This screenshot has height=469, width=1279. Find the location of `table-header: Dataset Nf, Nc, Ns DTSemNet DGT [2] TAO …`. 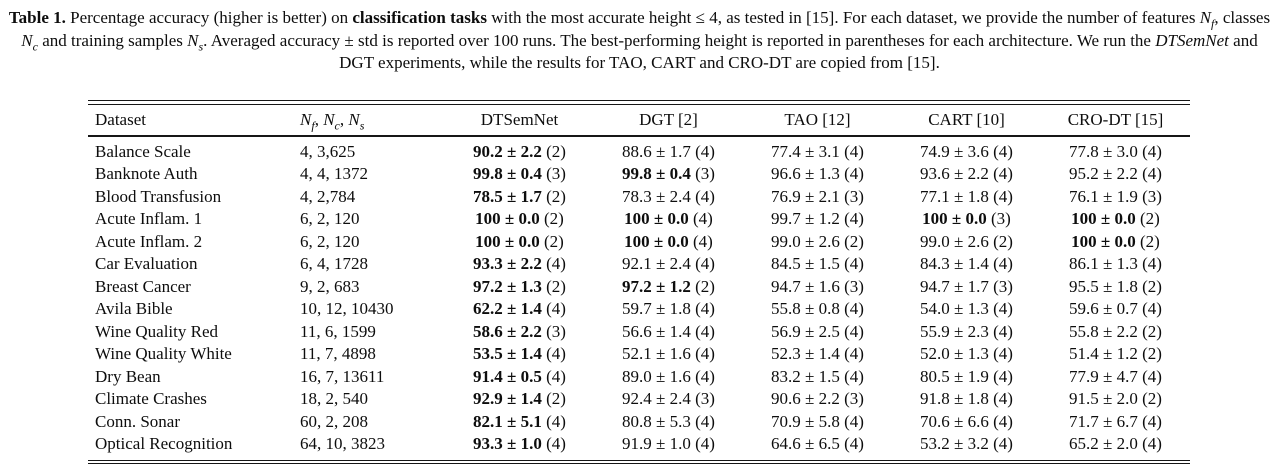

table-header: Dataset Nf, Nc, Ns DTSemNet DGT [2] TAO … is located at coordinates (639, 120).